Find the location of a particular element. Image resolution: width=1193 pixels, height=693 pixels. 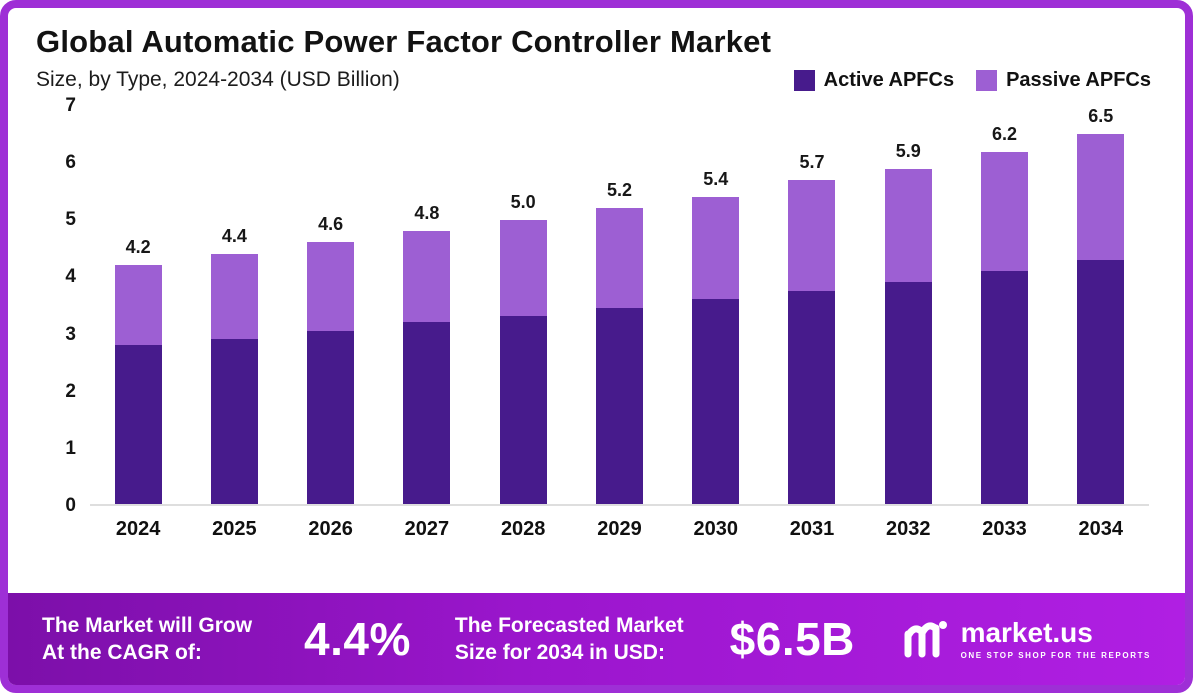

legend-item-passive: Passive APFCs is located at coordinates (1063, 80).